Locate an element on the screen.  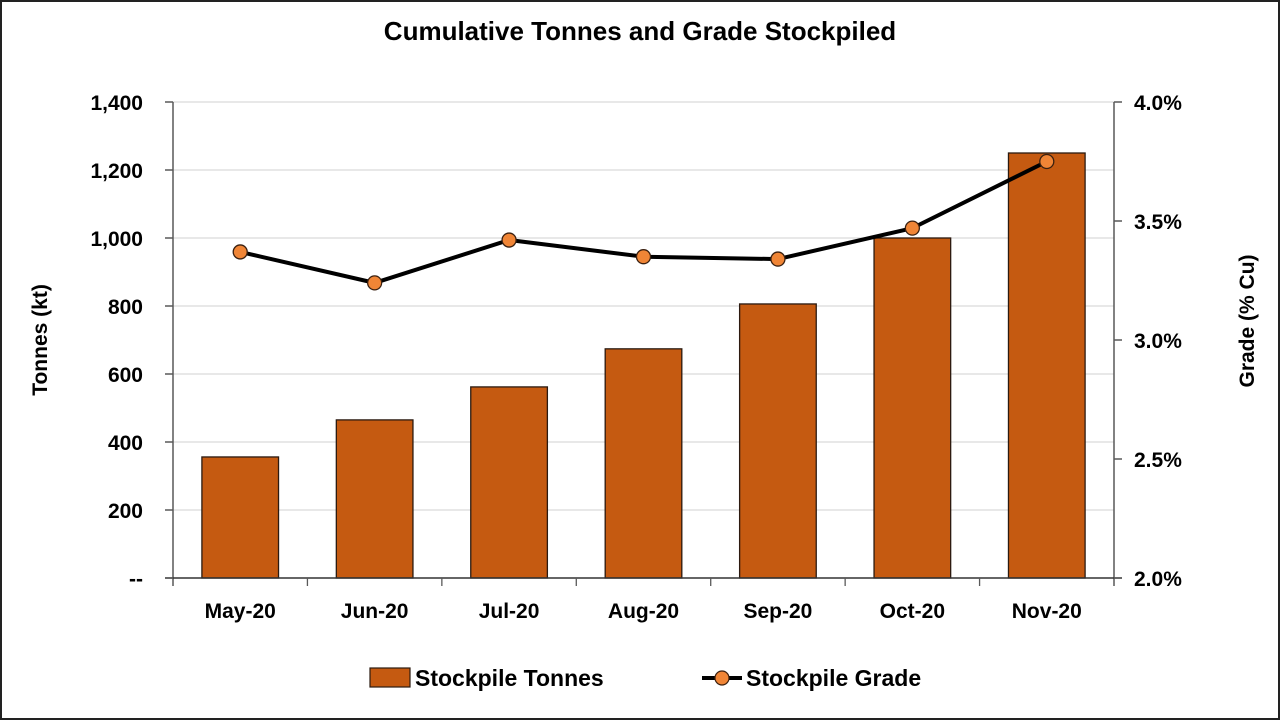
left-tick-label: 1,000 is located at coordinates (116, 239).